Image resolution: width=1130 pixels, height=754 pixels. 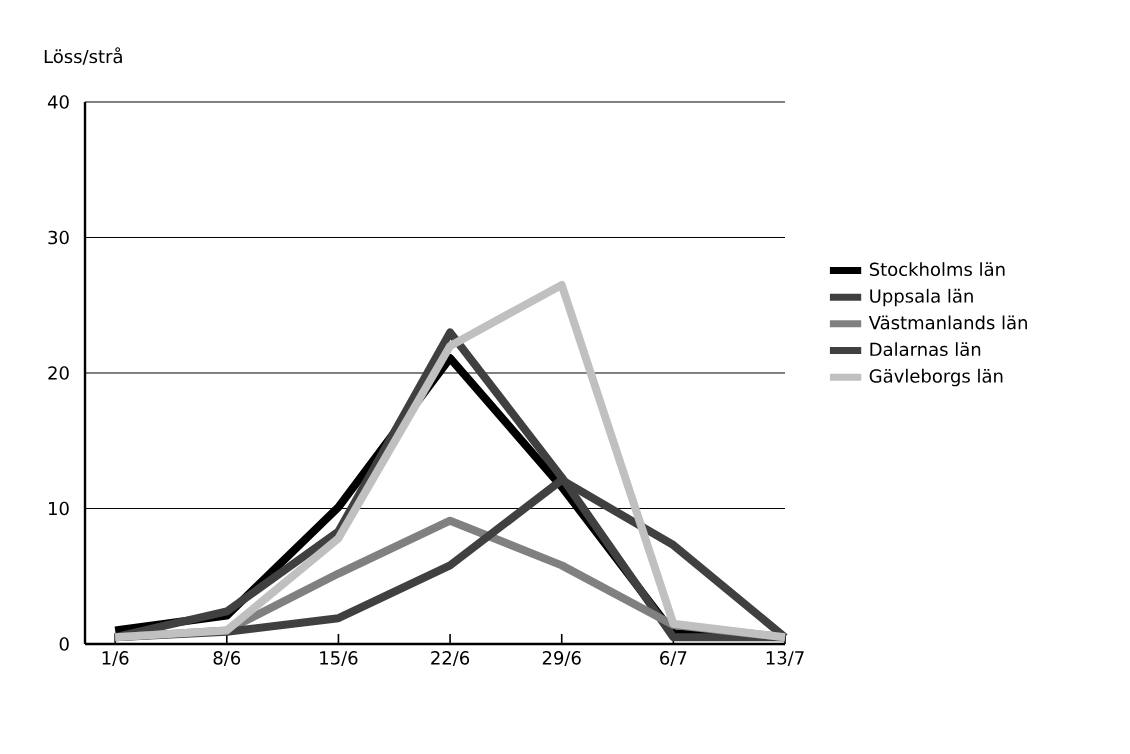 I want to click on y-tick-label: 10, so click(x=59, y=508).